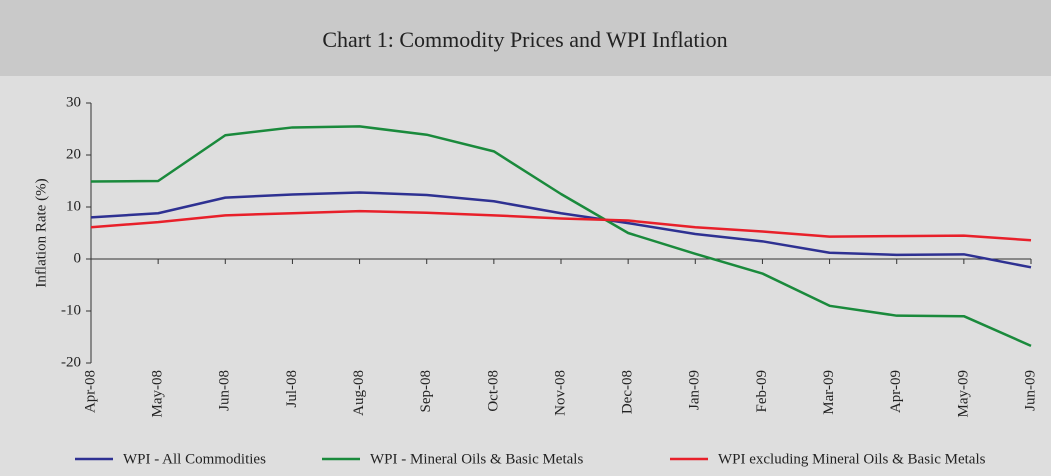  What do you see at coordinates (762, 391) in the screenshot?
I see `x-tick-label: Feb-09` at bounding box center [762, 391].